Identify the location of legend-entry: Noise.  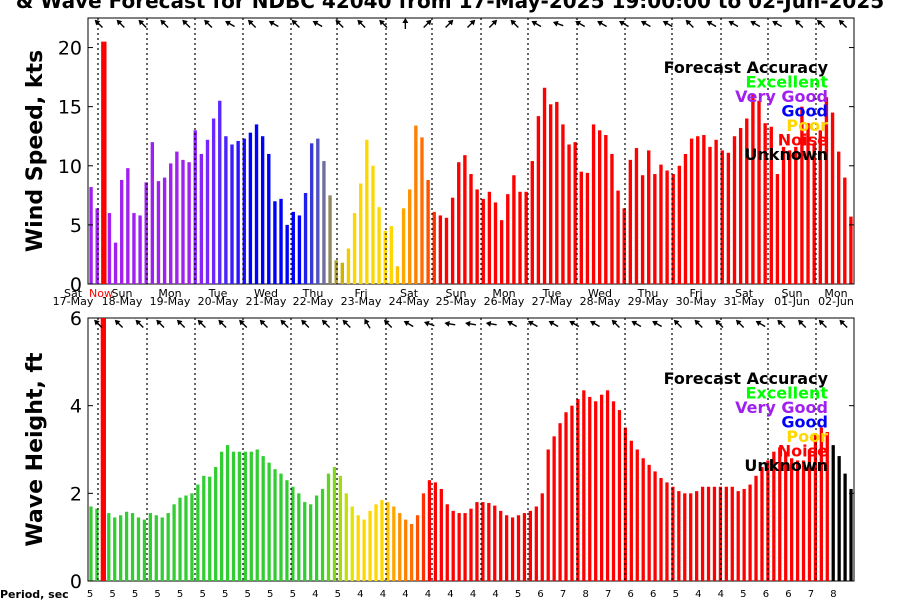
(803, 140).